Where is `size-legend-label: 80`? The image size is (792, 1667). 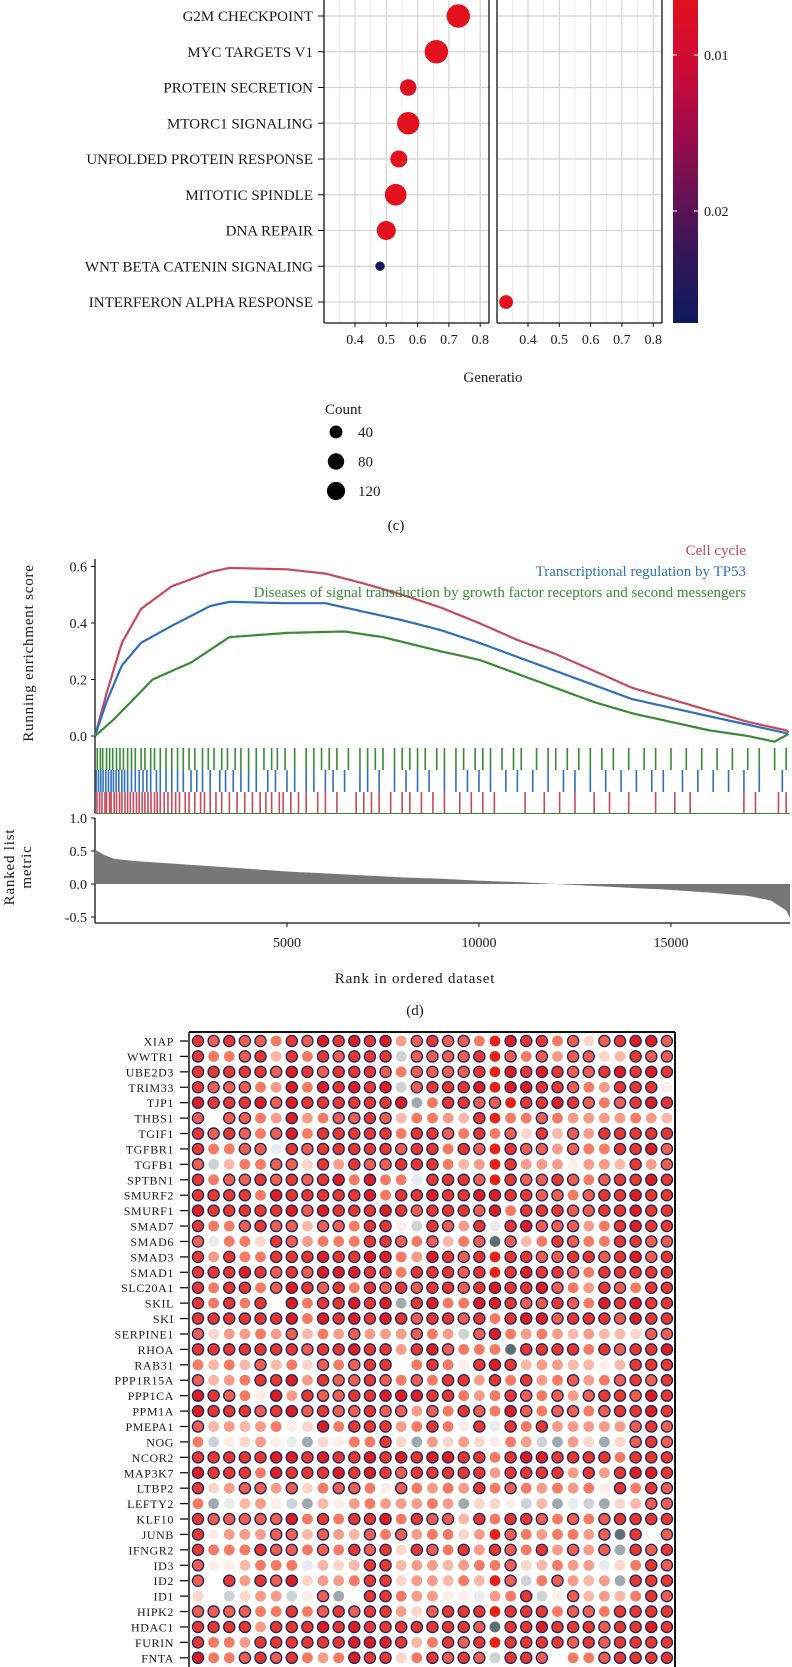 size-legend-label: 80 is located at coordinates (365, 463).